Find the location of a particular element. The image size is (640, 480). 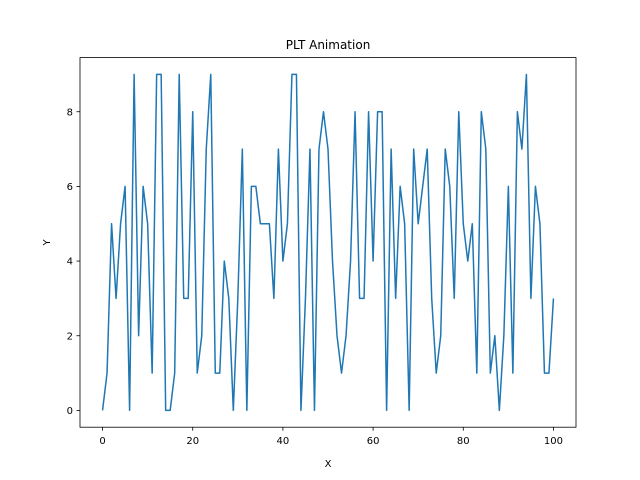

x-tick-label: 0 is located at coordinates (102, 441).